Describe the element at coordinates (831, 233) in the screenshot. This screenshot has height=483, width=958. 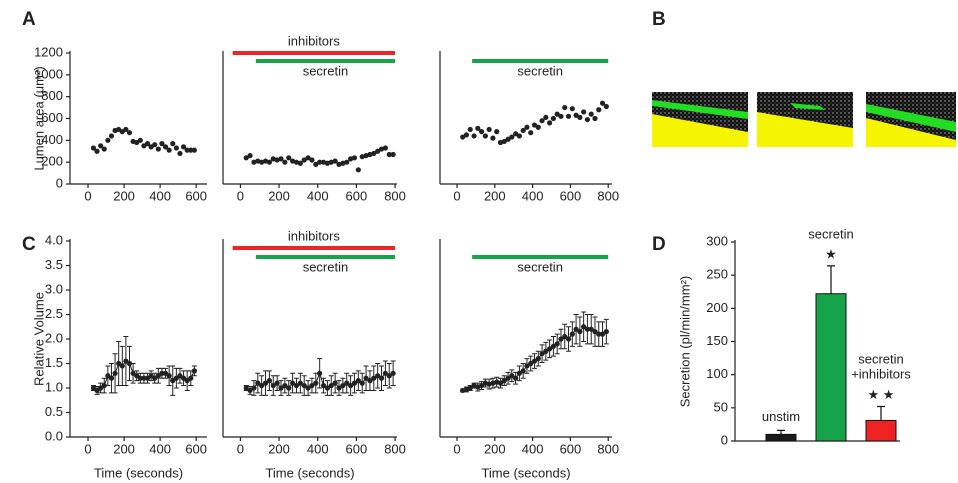
I see `category-label: secretin` at that location.